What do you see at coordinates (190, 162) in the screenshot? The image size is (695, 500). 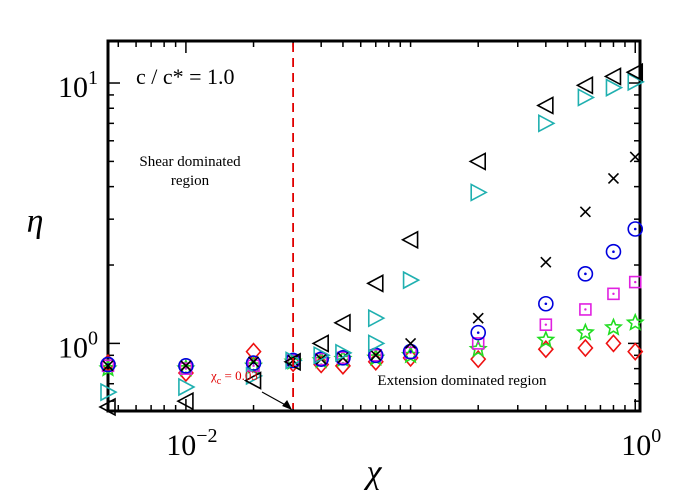 I see `shear-region-label: Shear dominated` at bounding box center [190, 162].